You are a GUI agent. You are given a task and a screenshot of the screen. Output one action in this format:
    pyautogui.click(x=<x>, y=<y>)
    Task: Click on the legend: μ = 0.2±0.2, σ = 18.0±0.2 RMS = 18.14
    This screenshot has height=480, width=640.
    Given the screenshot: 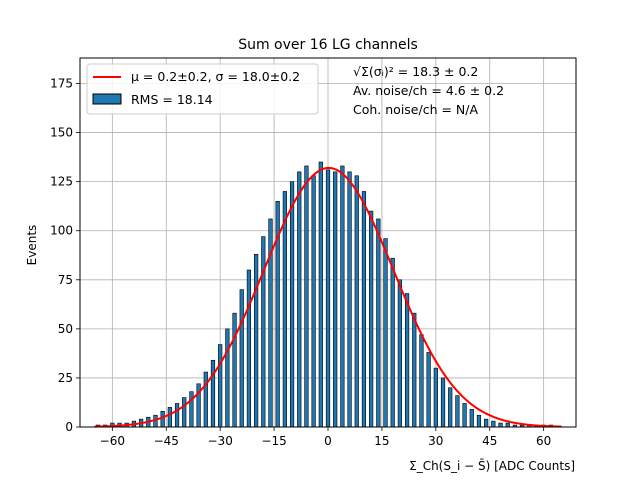 What is the action you would take?
    pyautogui.click(x=202, y=89)
    